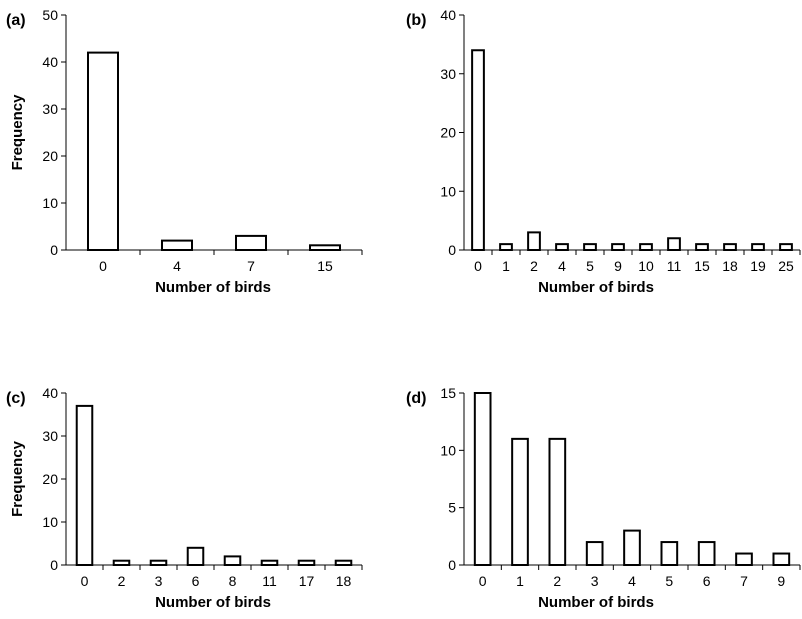  I want to click on y-tick-label: 5, so click(452, 508).